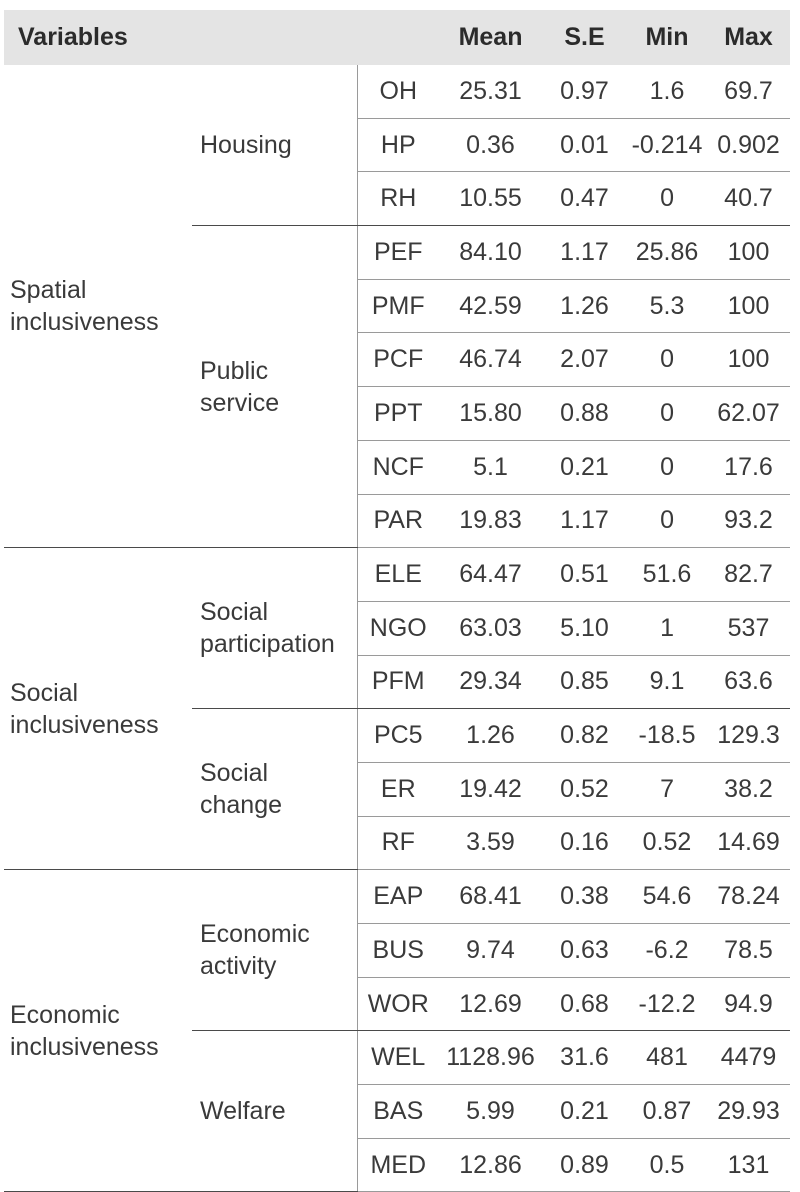  What do you see at coordinates (398, 252) in the screenshot?
I see `variable-code: PEF` at bounding box center [398, 252].